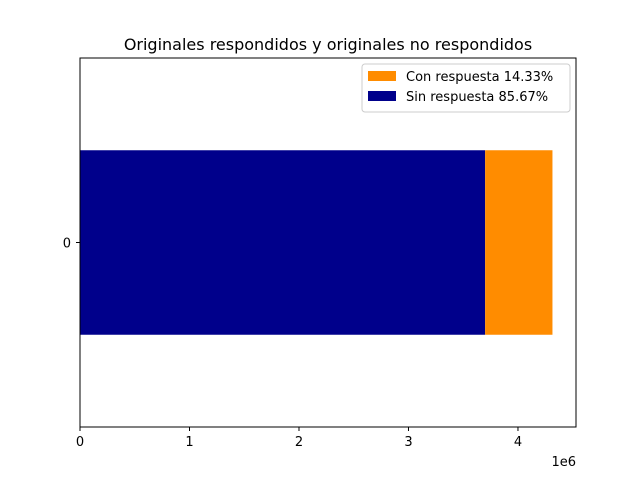 Image resolution: width=640 pixels, height=480 pixels. I want to click on y-axis: 0, so click(71, 244).